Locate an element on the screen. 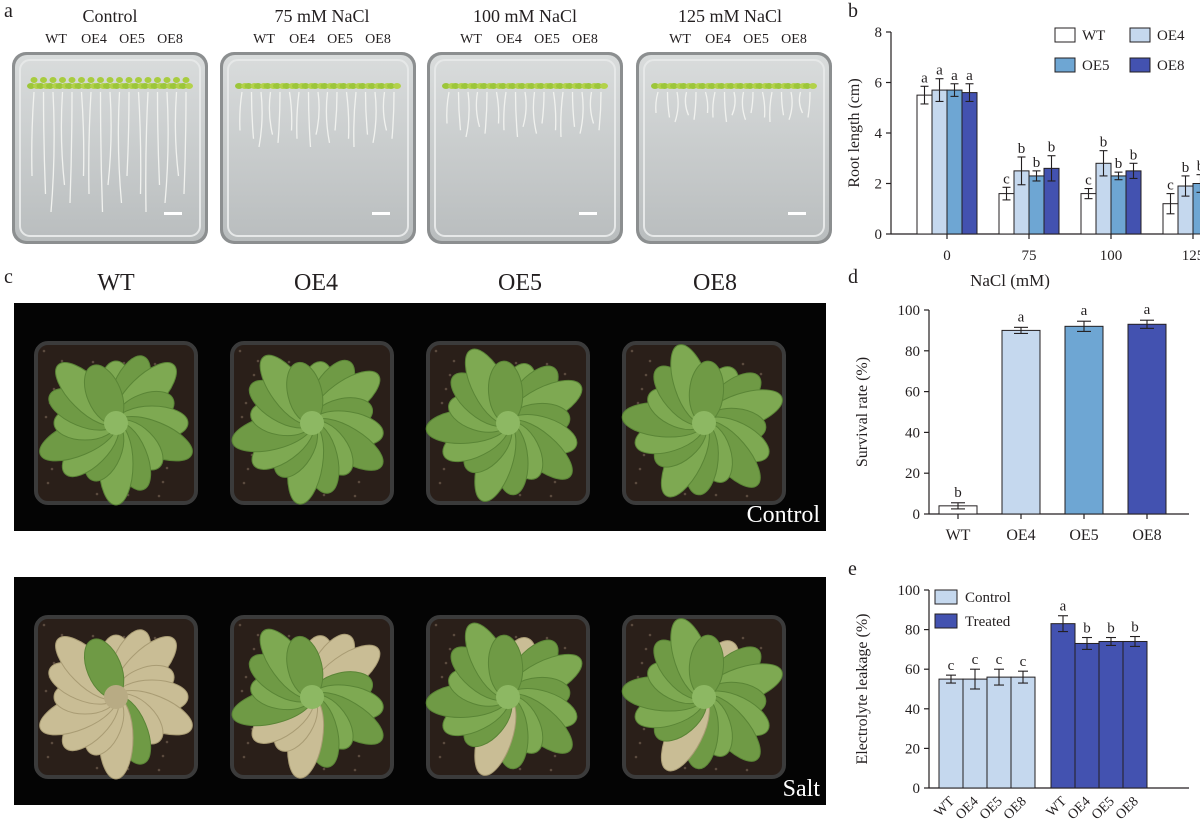  y-tick-label: 8 is located at coordinates (879, 33).